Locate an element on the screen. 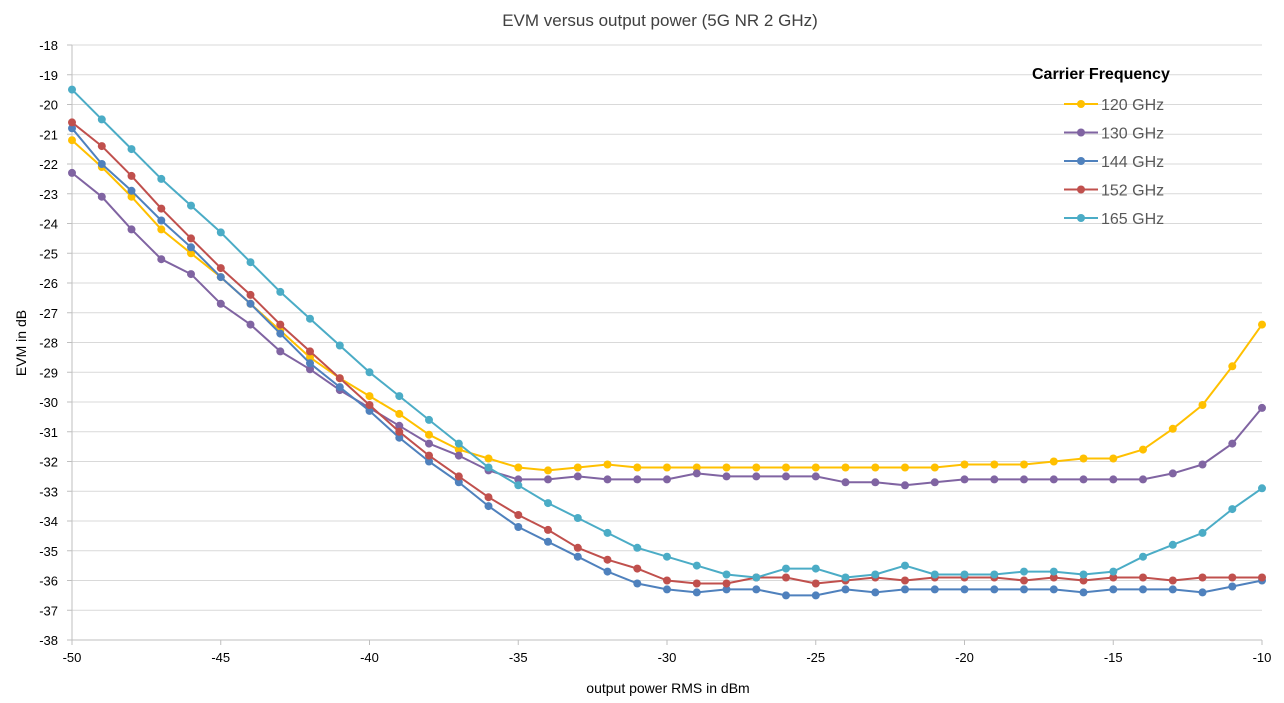 Image resolution: width=1284 pixels, height=703 pixels. y-tick-label: -20 is located at coordinates (48, 105).